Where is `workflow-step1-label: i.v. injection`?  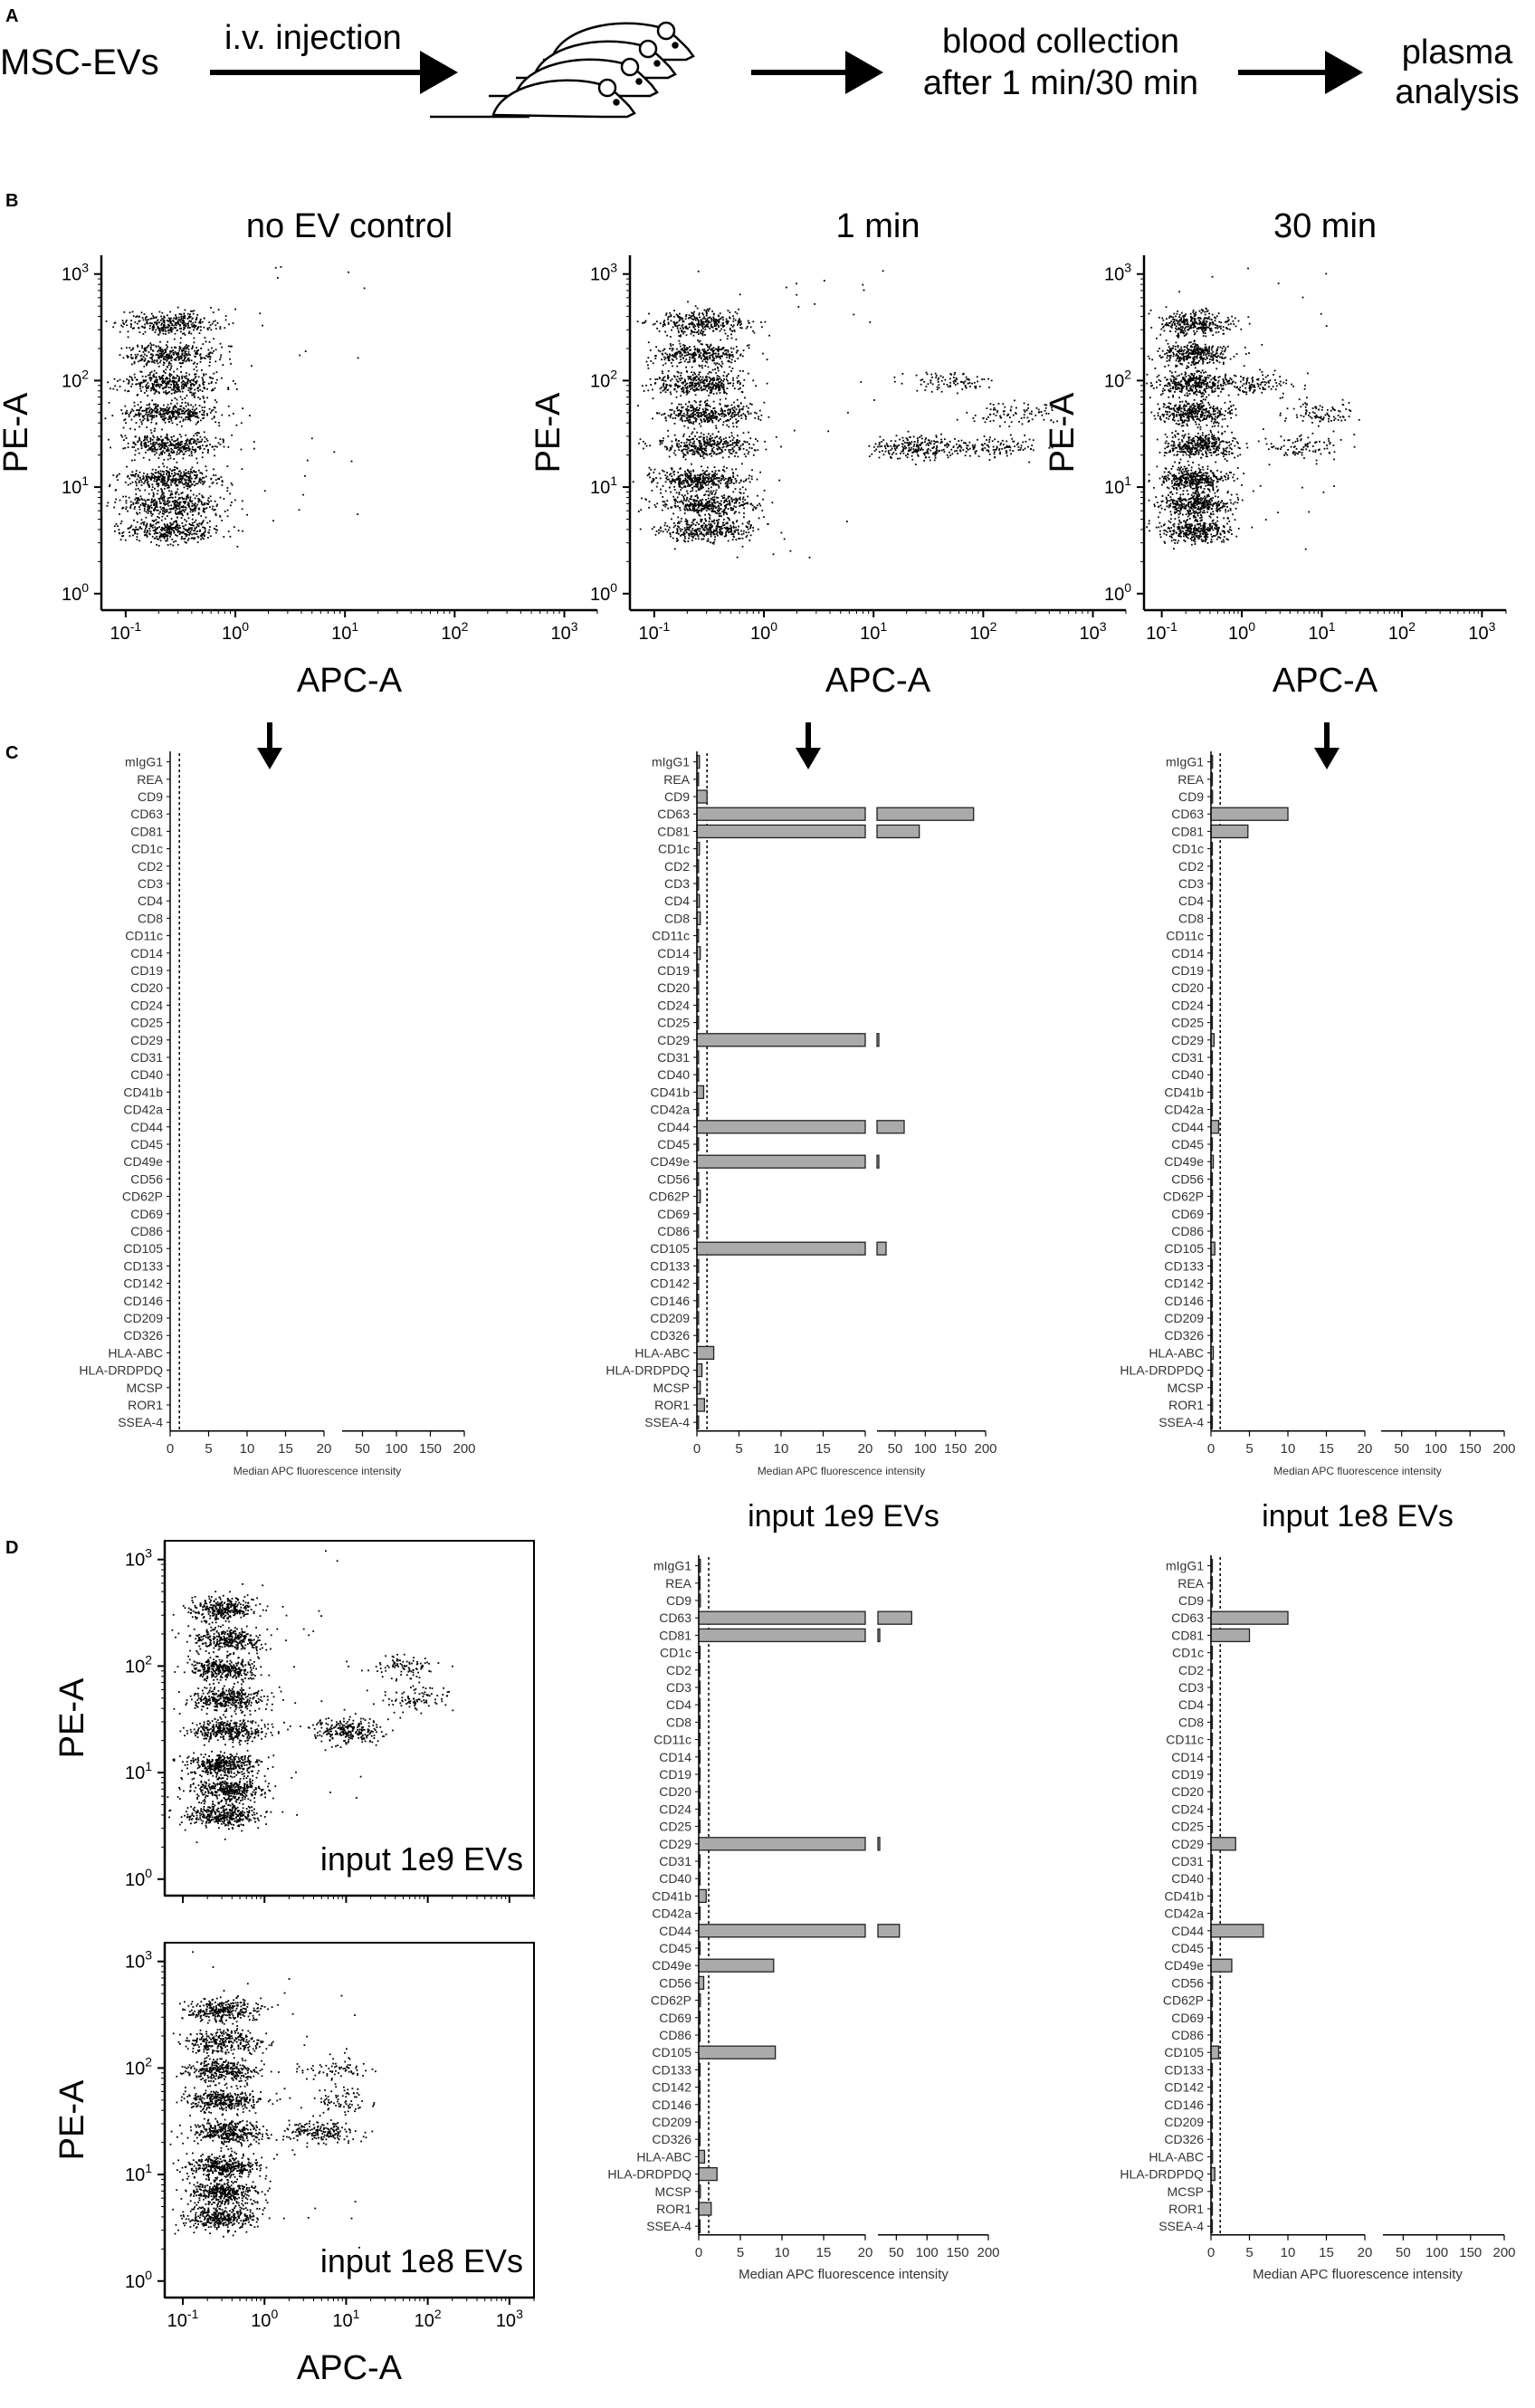
workflow-step1-label: i.v. injection is located at coordinates (313, 38).